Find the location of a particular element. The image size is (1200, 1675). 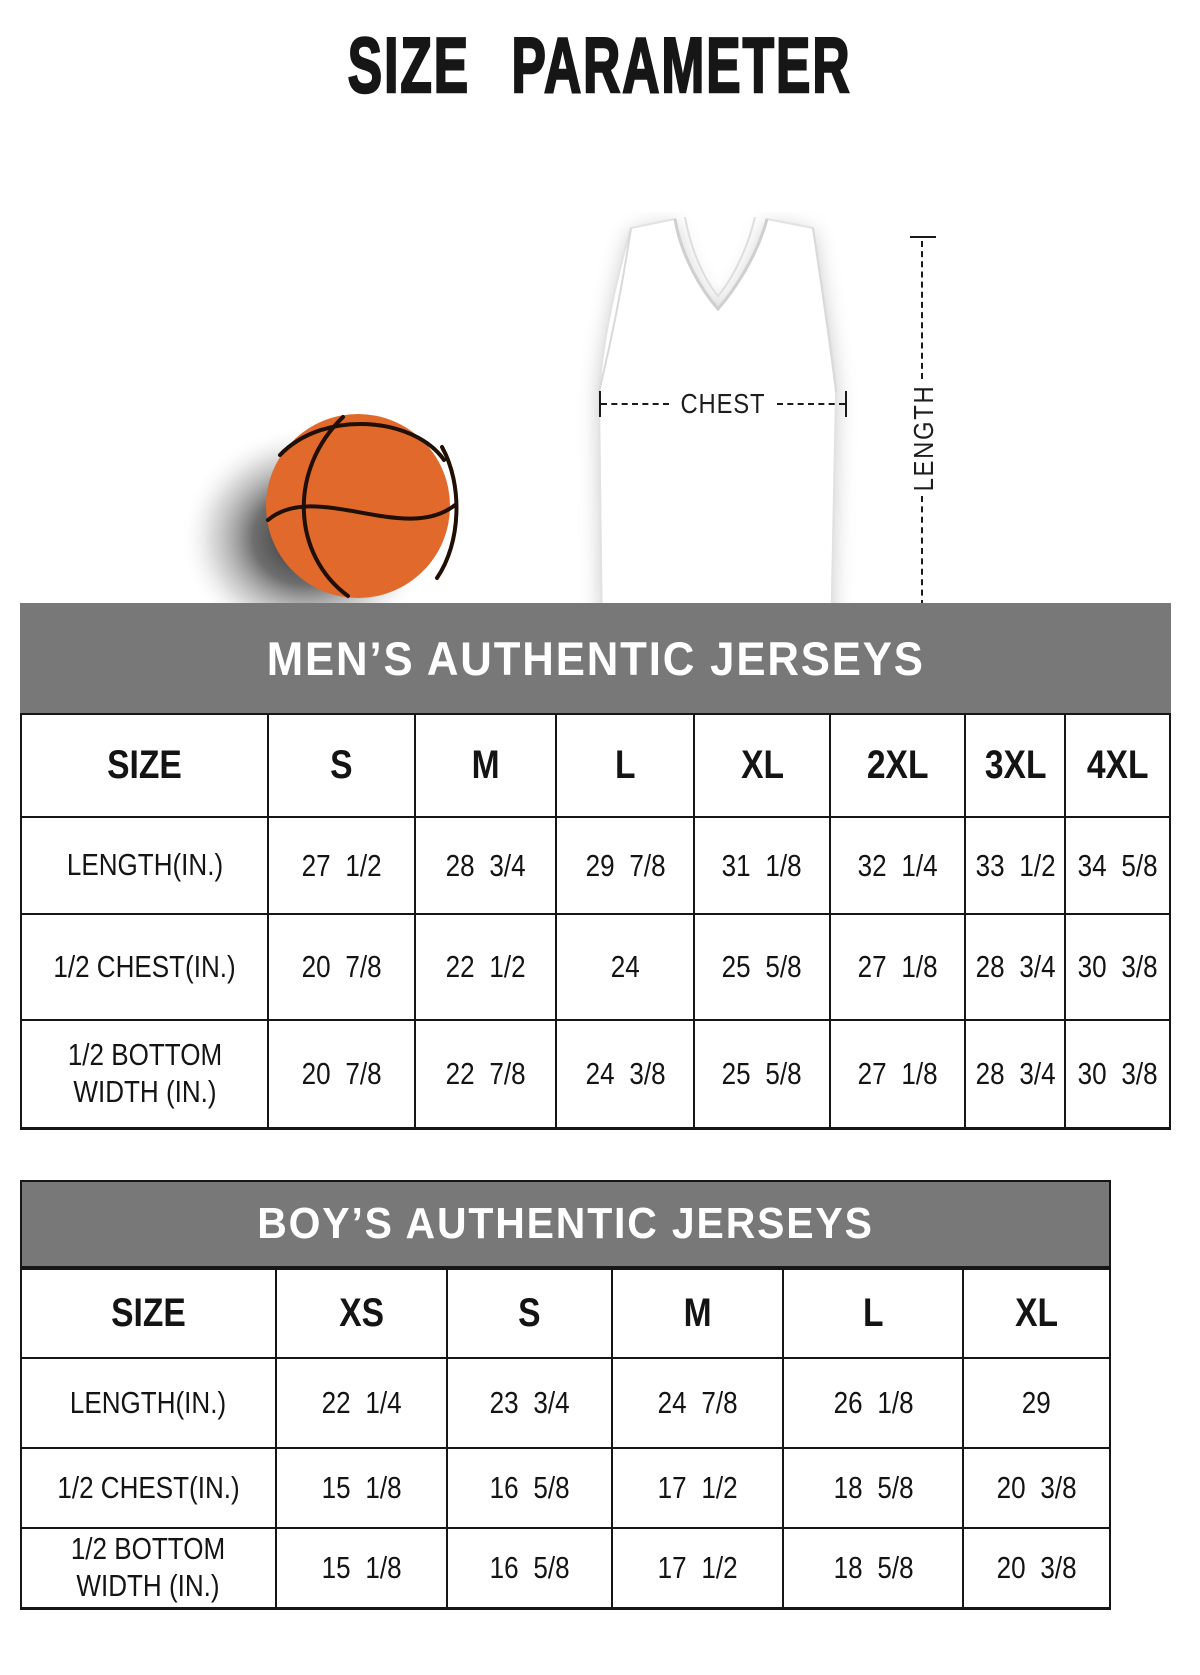

mens-header-s: S is located at coordinates (341, 765).